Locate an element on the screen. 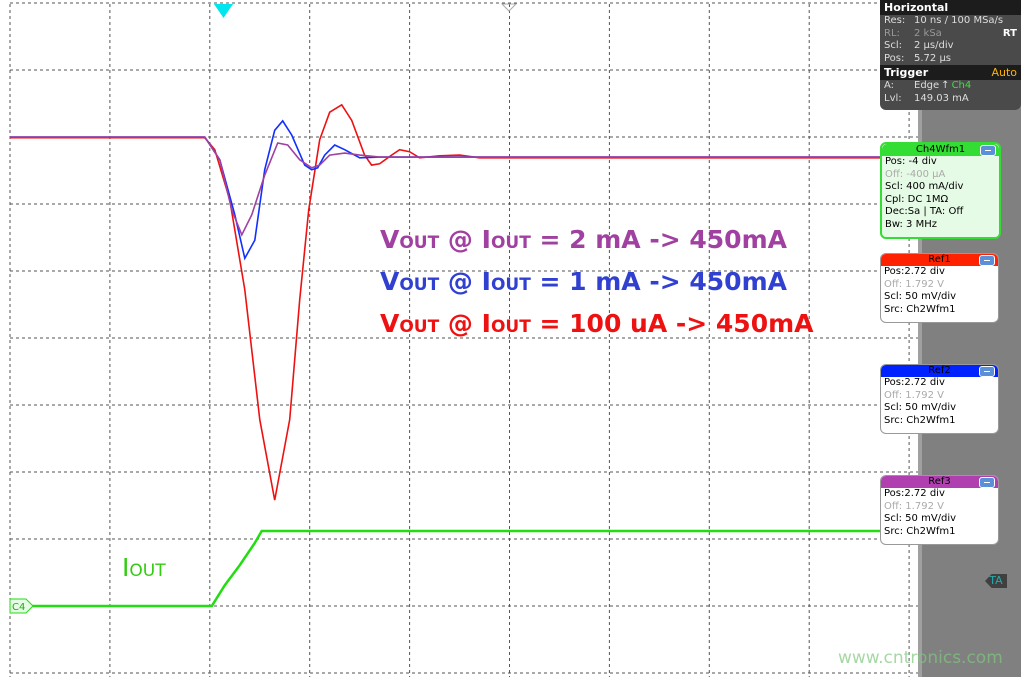 The width and height of the screenshot is (1021, 677). panel-title: Ch4Wfm1 is located at coordinates (940, 149).